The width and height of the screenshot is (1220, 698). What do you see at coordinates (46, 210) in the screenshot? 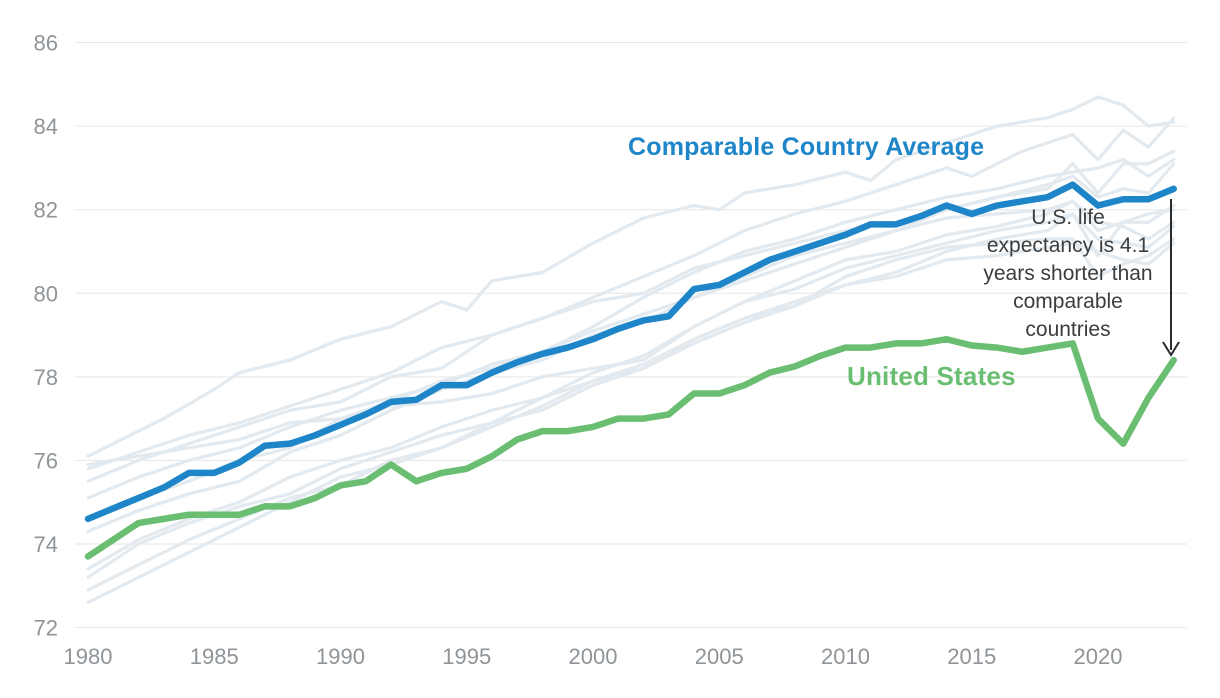
I see `y-tick-label: 82` at bounding box center [46, 210].